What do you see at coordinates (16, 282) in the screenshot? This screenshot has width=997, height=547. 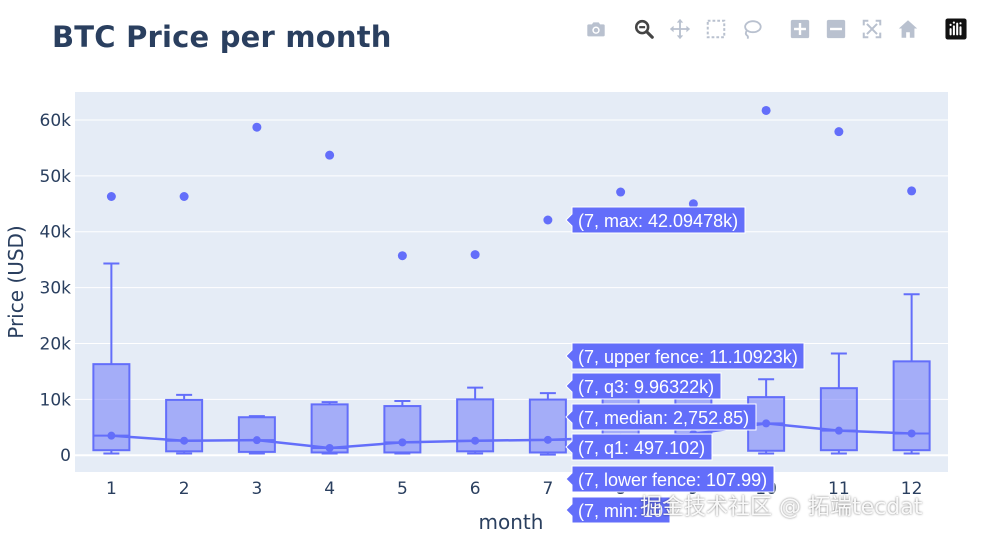 I see `y-axis-title: Price (USD)` at bounding box center [16, 282].